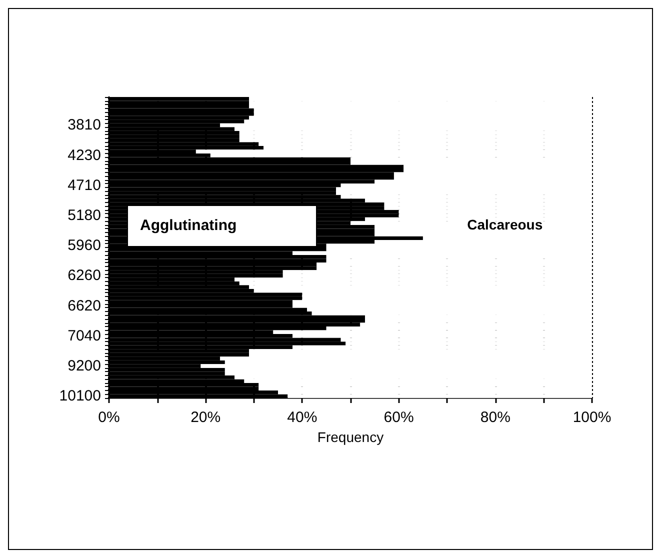 This screenshot has height=558, width=661. Describe the element at coordinates (205, 417) in the screenshot. I see `x-tick-label: 20%` at that location.